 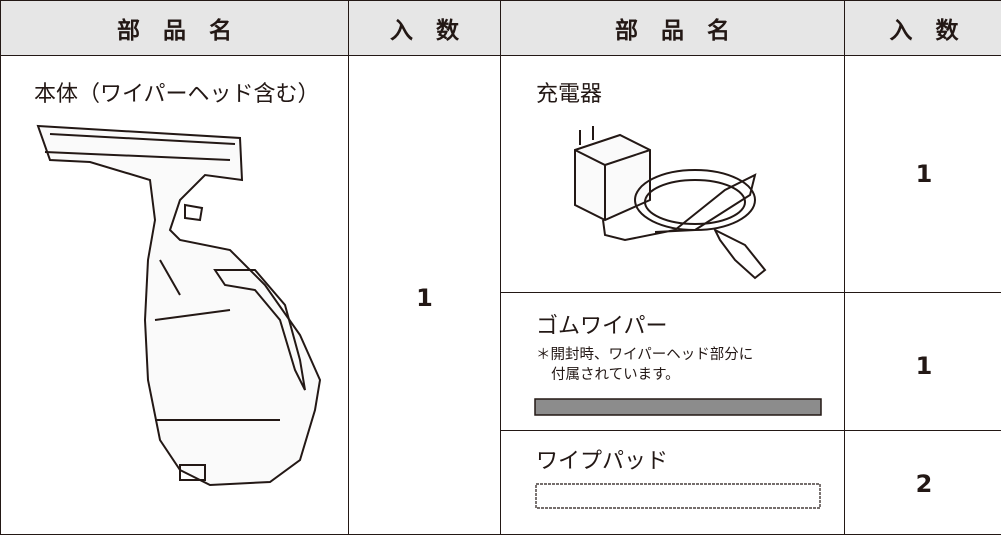 I want to click on charger-illustration, so click(x=670, y=203).